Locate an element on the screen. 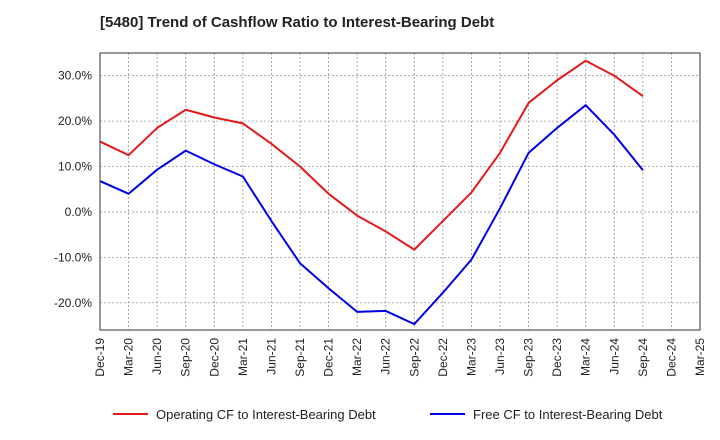 The image size is (720, 440). legend-label-2: Free CF to Interest-Bearing Debt is located at coordinates (568, 414).